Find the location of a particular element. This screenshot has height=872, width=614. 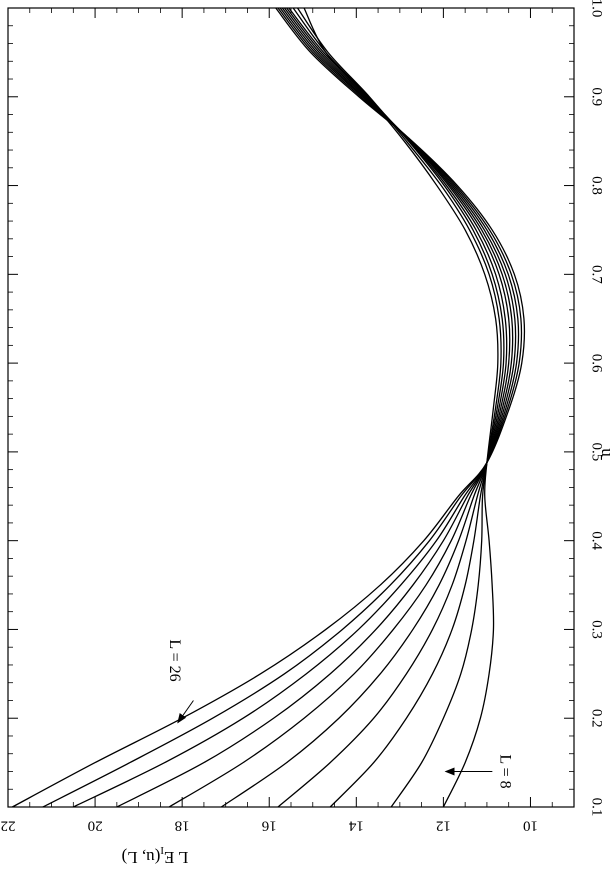

u-tick-label: 1.0 is located at coordinates (597, 8).